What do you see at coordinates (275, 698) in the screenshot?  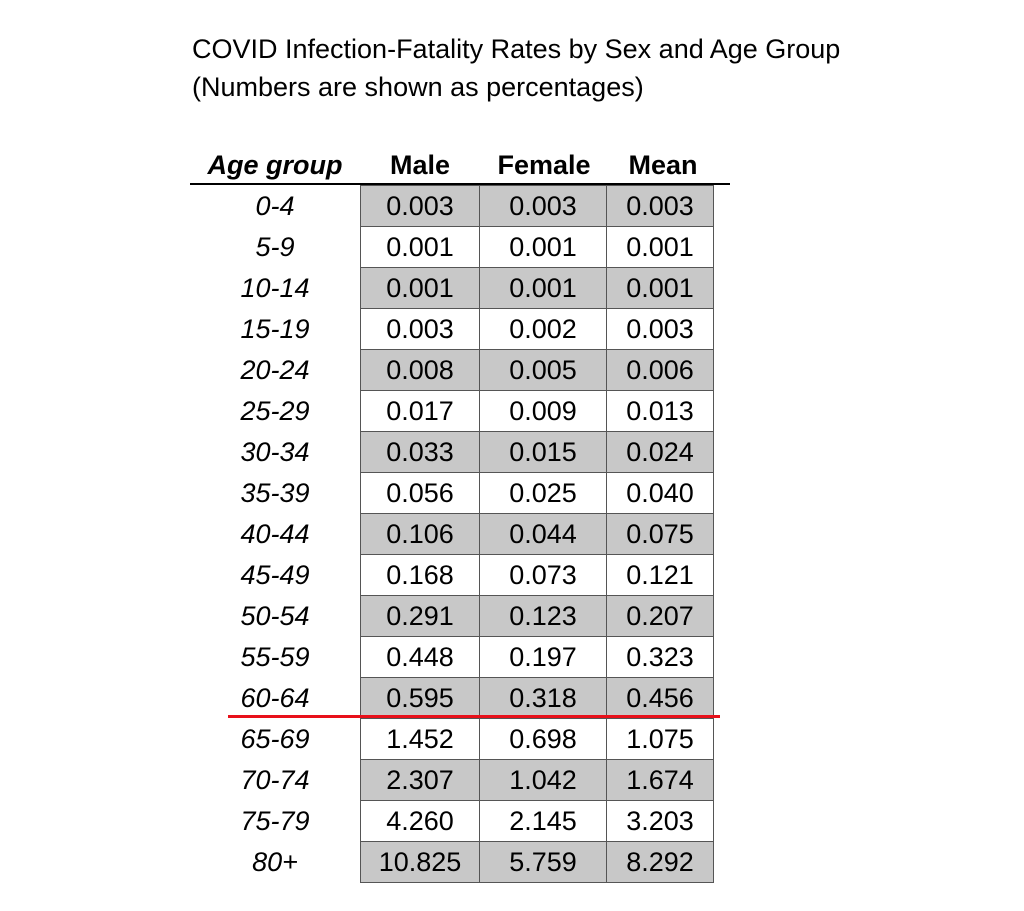 I see `age-group-cell: 60-64` at bounding box center [275, 698].